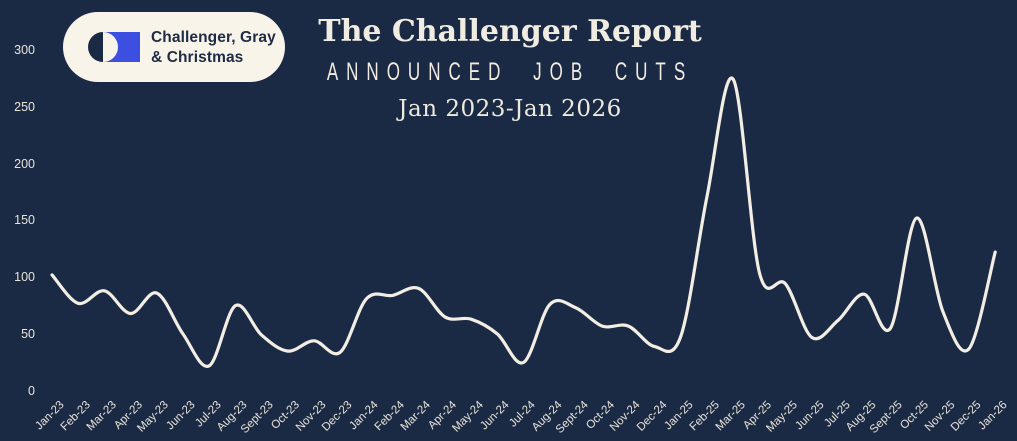 This screenshot has width=1017, height=441. Describe the element at coordinates (24, 106) in the screenshot. I see `y-tick-label: 250` at that location.